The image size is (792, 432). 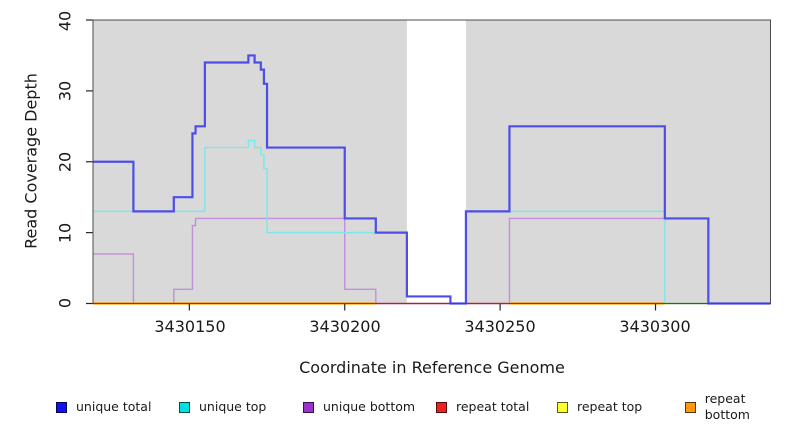 What do you see at coordinates (562, 407) in the screenshot?
I see `repeat-top-swatch-icon` at bounding box center [562, 407].